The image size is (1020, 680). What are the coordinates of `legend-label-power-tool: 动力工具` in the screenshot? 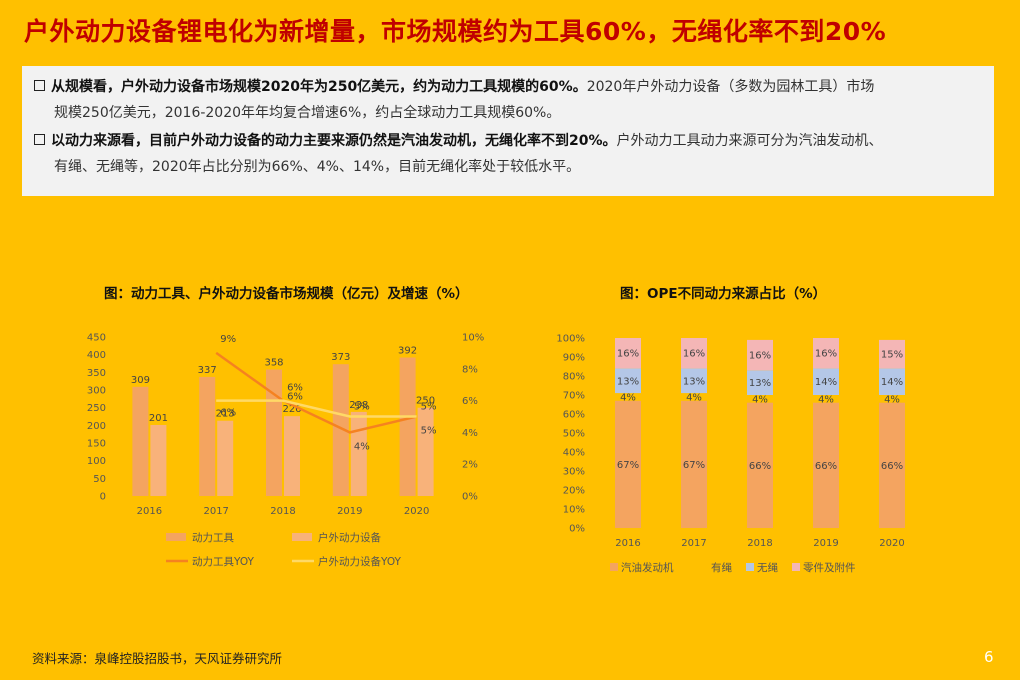 It's located at (213, 537).